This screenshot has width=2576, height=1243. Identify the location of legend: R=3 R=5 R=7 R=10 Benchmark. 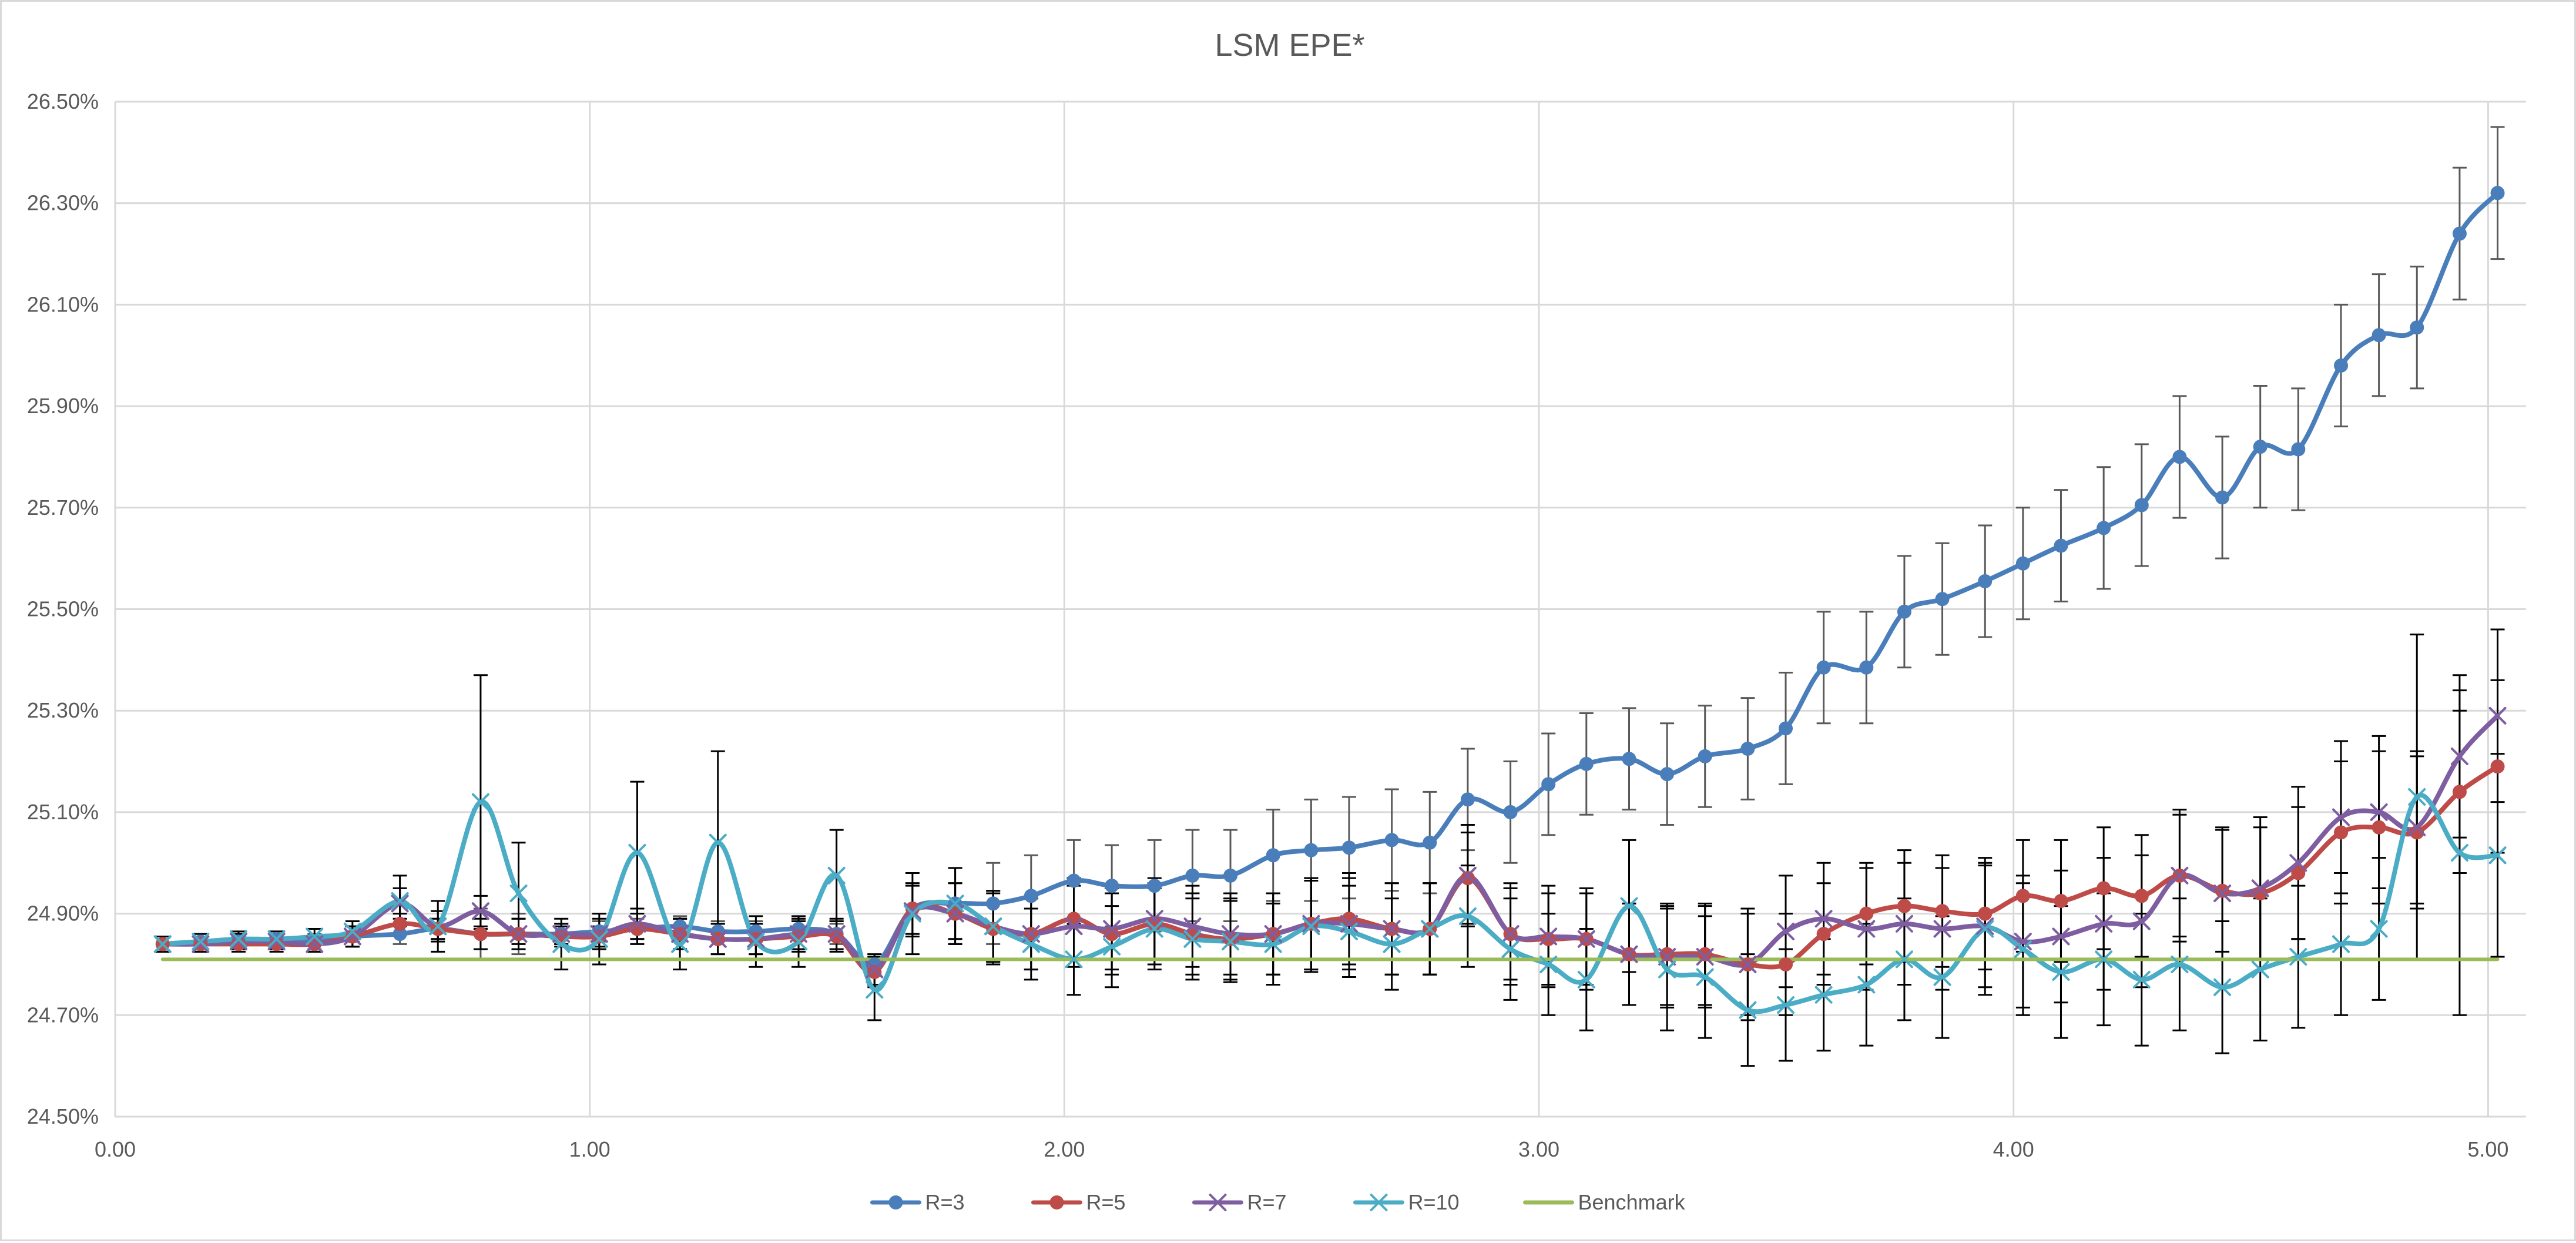
(1278, 1202).